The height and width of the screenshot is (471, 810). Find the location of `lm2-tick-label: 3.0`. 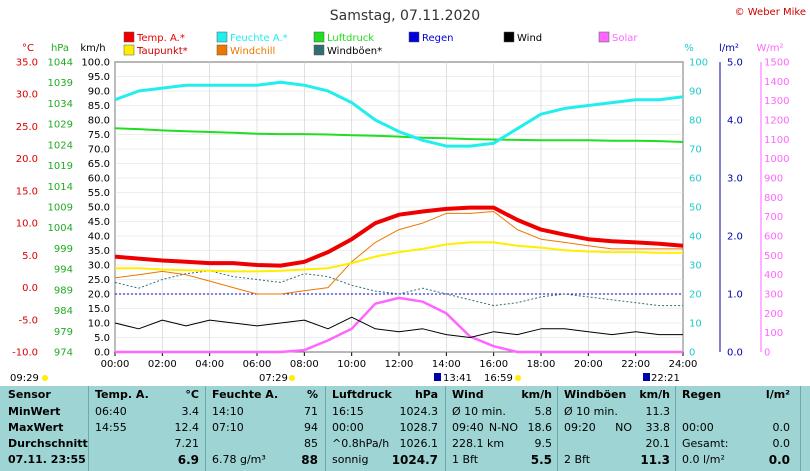

lm2-tick-label: 3.0 is located at coordinates (735, 179).